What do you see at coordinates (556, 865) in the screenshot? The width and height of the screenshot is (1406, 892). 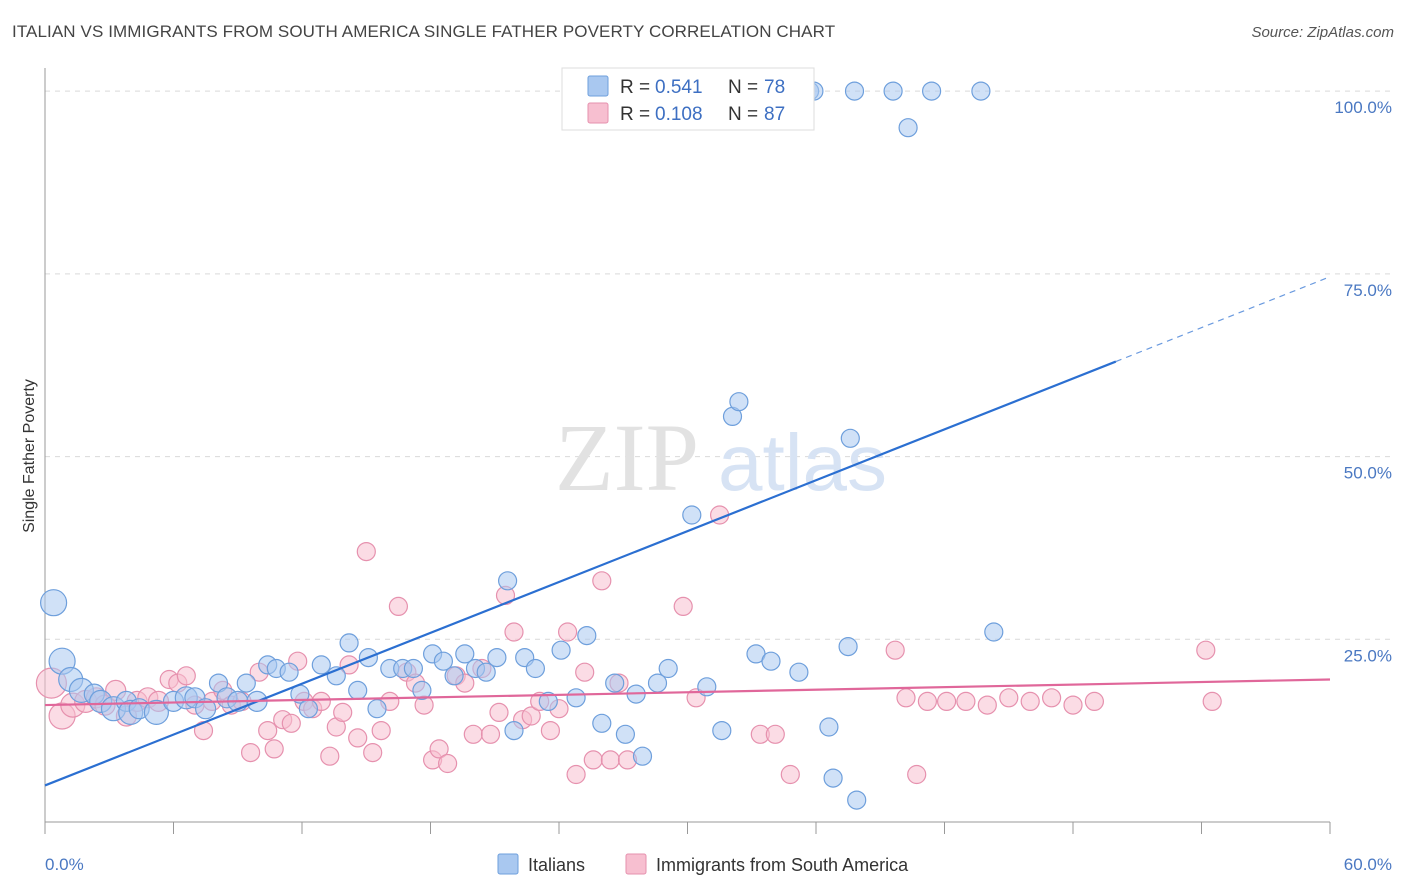 I see `bottom-legend-italians-label: Italians` at bounding box center [556, 865].